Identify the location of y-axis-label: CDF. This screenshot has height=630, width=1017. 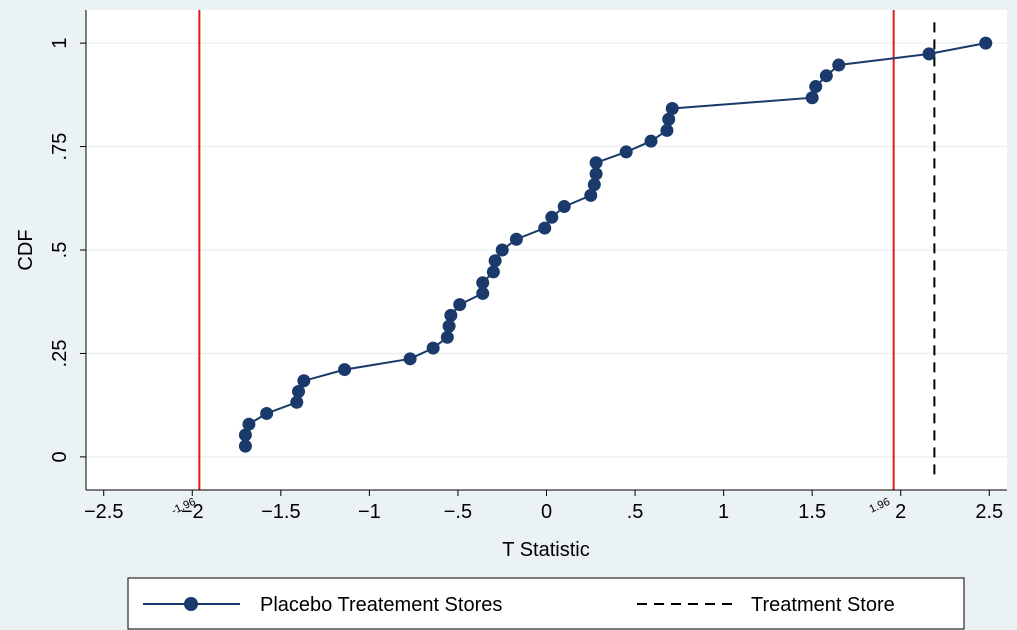
(26, 249).